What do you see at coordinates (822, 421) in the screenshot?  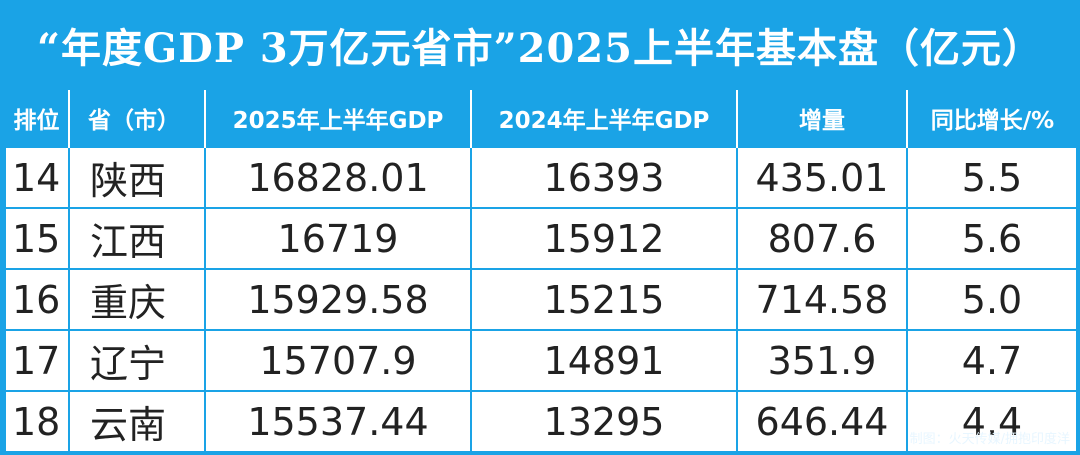 I see `increase-cell: 646.44` at bounding box center [822, 421].